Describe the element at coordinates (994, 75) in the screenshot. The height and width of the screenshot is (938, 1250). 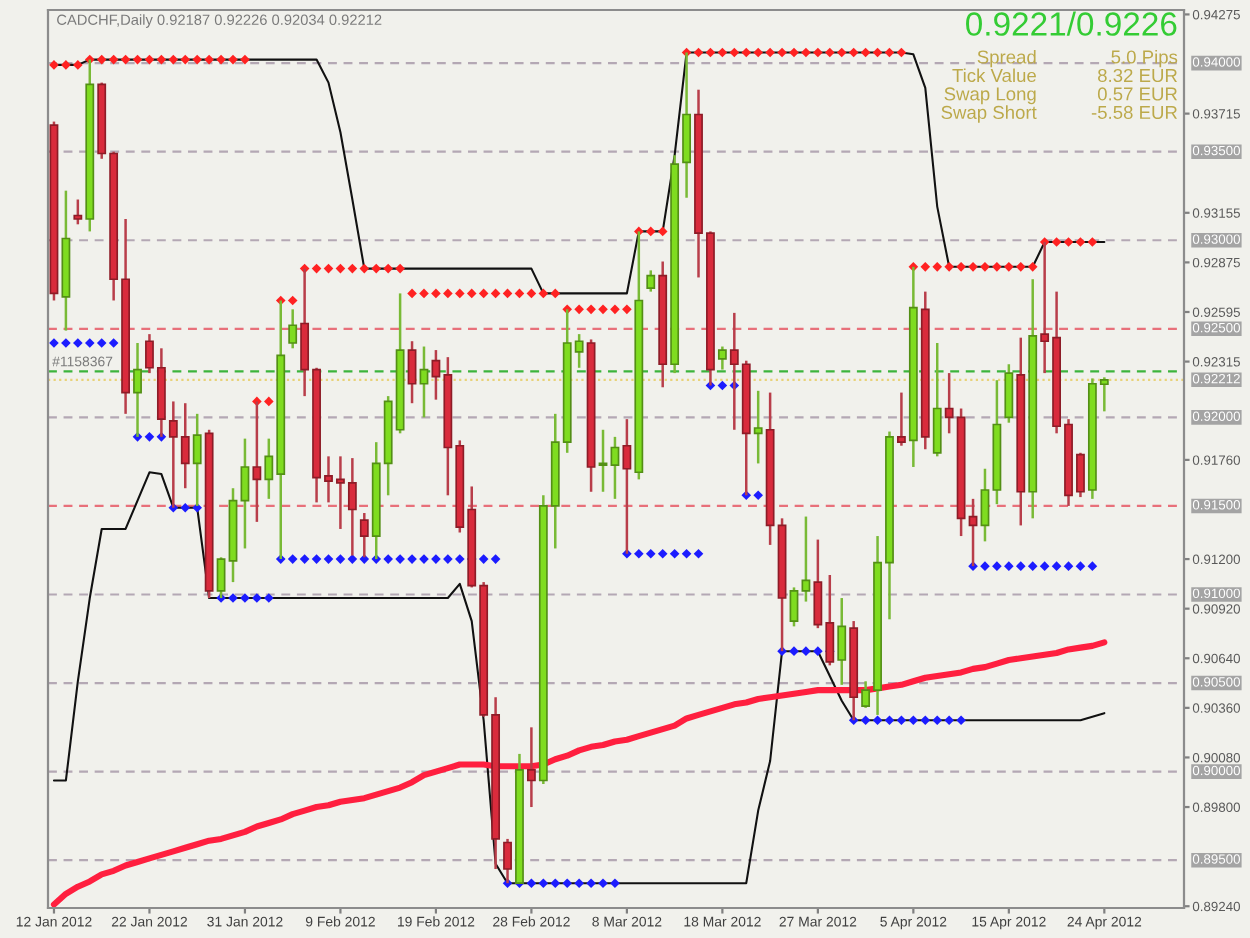
I see `annotation: Tick Value` at that location.